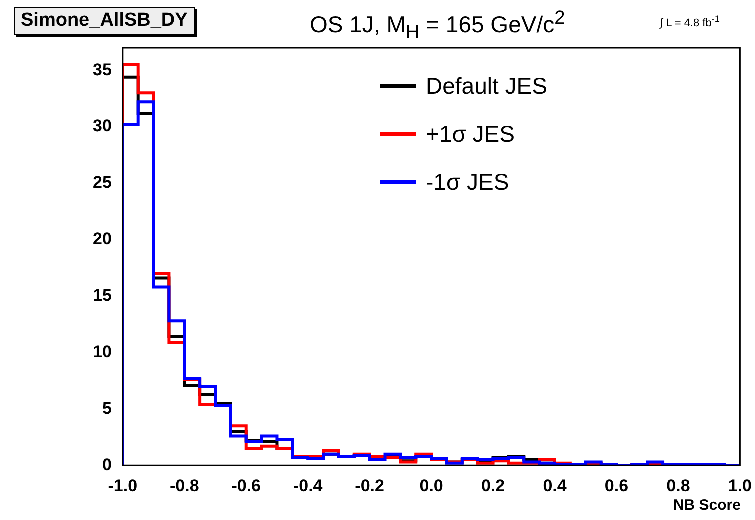  I want to click on text: Simone_AllSB_DY, so click(104, 21).